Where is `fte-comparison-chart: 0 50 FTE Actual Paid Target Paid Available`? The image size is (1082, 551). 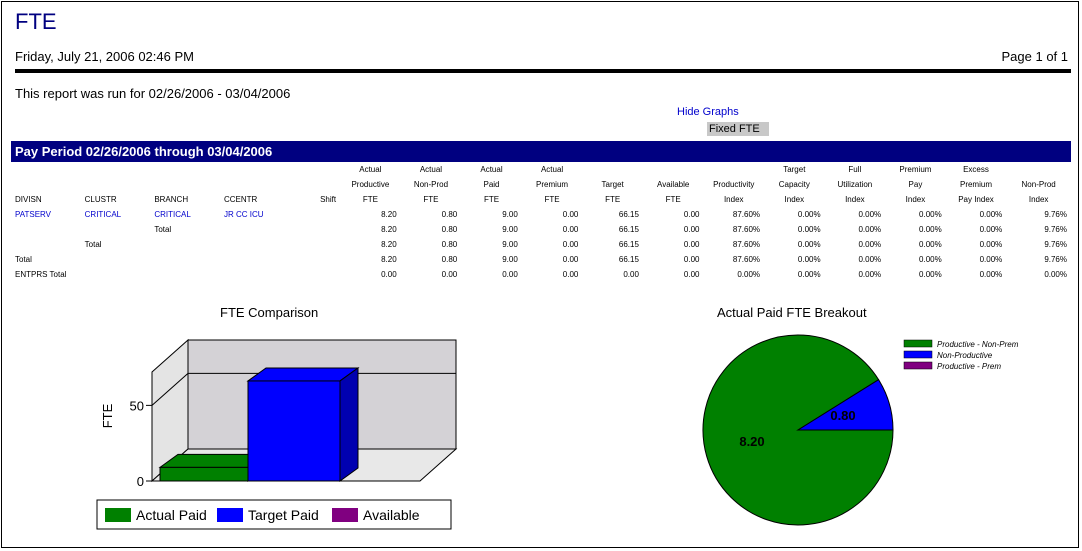 fte-comparison-chart: 0 50 FTE Actual Paid Target Paid Available is located at coordinates (277, 434).